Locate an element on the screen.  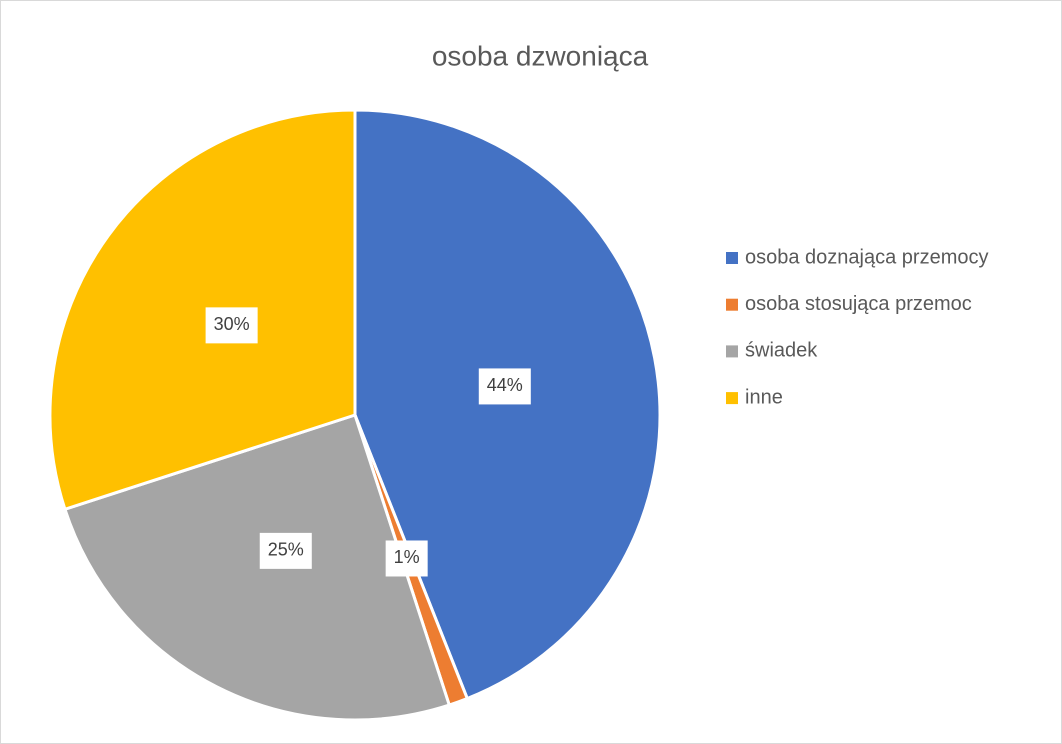
data-label: 1% is located at coordinates (407, 557).